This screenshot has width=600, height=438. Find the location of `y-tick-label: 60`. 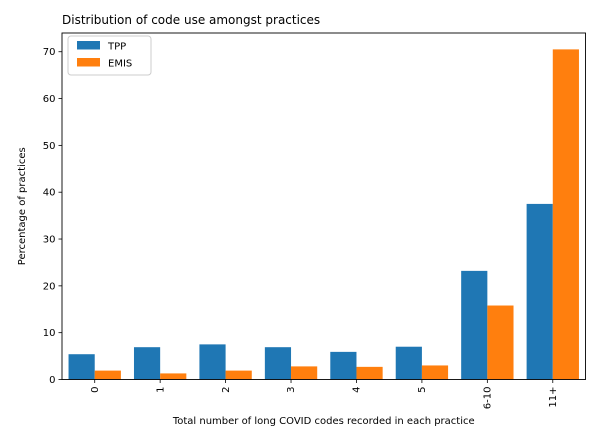

y-tick-label: 60 is located at coordinates (49, 99).